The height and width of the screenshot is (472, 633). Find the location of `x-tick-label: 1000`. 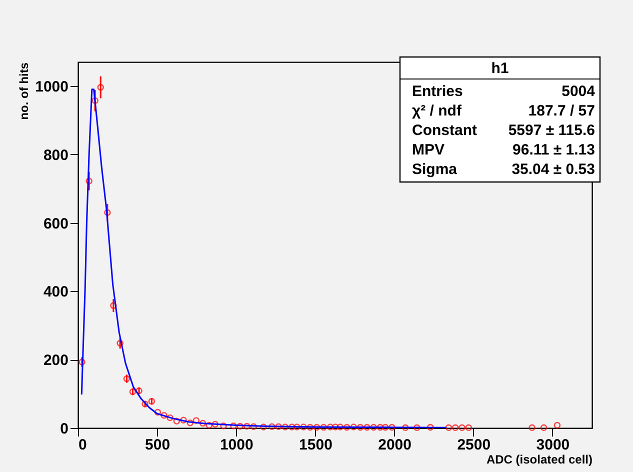

x-tick-label: 1000 is located at coordinates (237, 445).